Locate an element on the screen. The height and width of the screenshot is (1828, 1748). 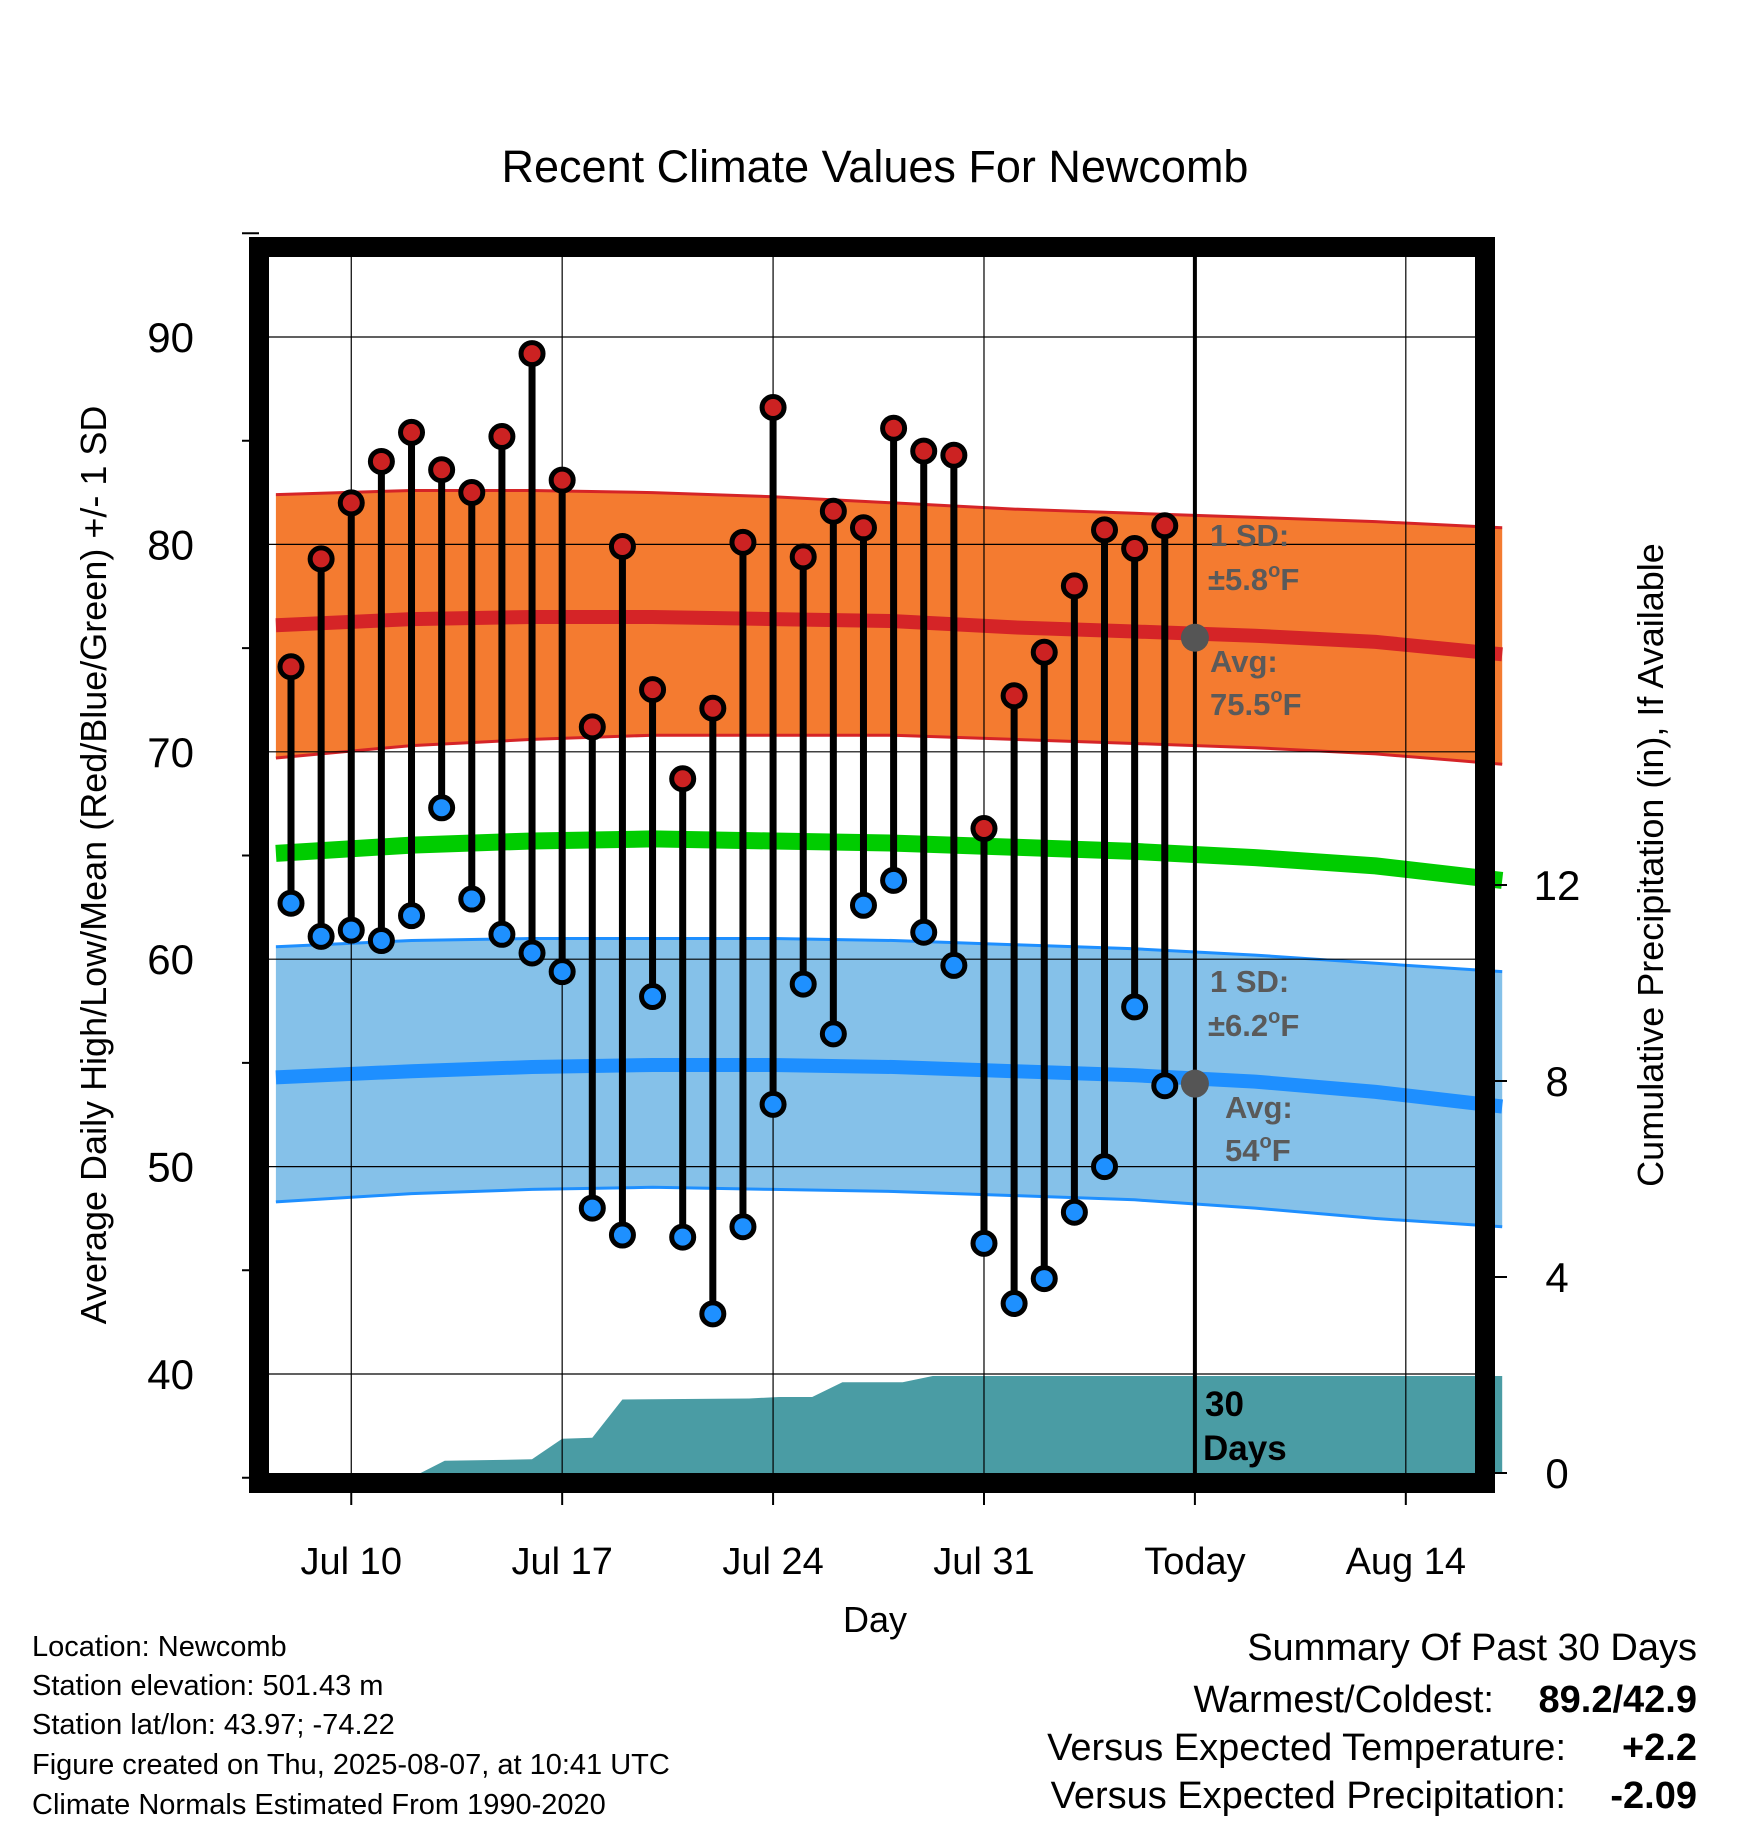
y-tick-label: 70 is located at coordinates (170, 752).